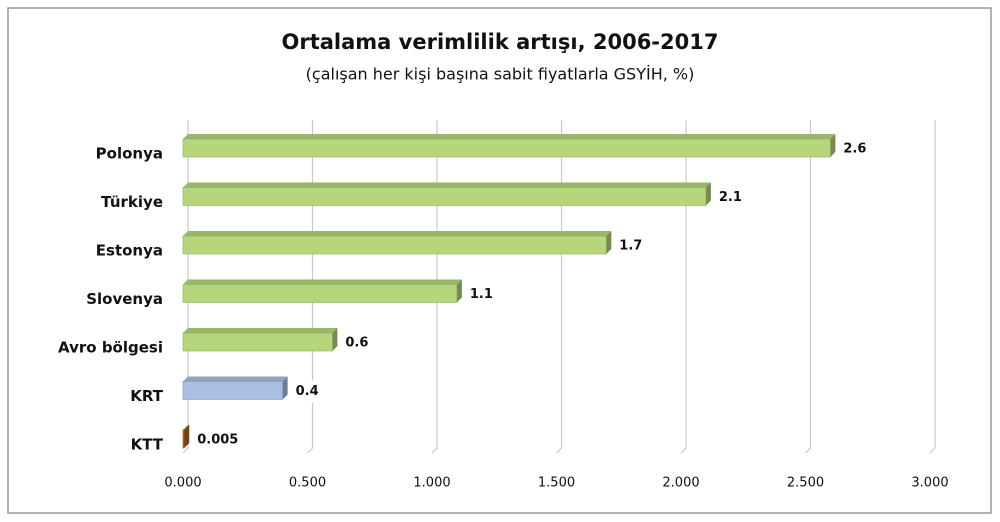 Image resolution: width=1000 pixels, height=522 pixels. What do you see at coordinates (431, 483) in the screenshot?
I see `x-tick-label: 1.000` at bounding box center [431, 483].